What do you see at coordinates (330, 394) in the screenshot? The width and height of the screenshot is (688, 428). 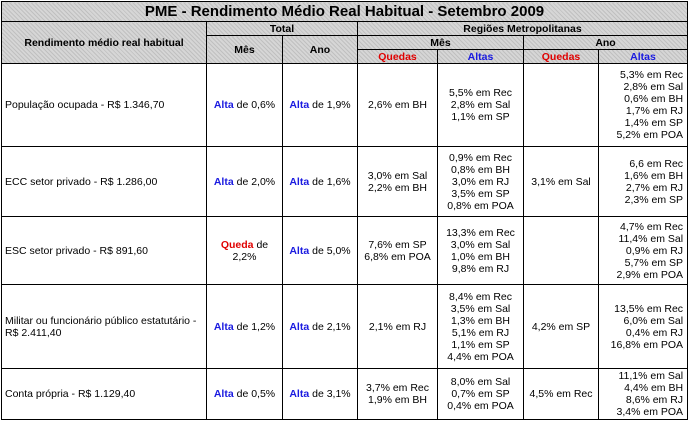 I see `percentage-text: de 3,1%` at bounding box center [330, 394].